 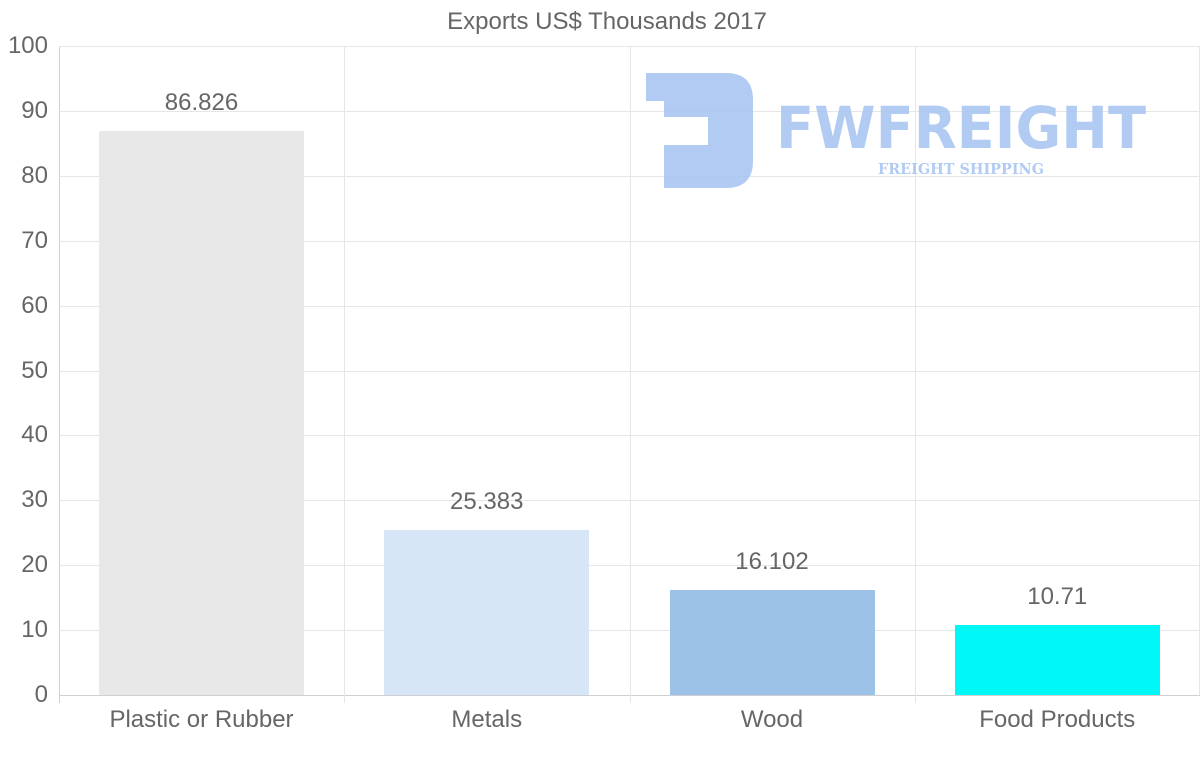 What do you see at coordinates (202, 413) in the screenshot?
I see `bar-plastic-or-rubber` at bounding box center [202, 413].